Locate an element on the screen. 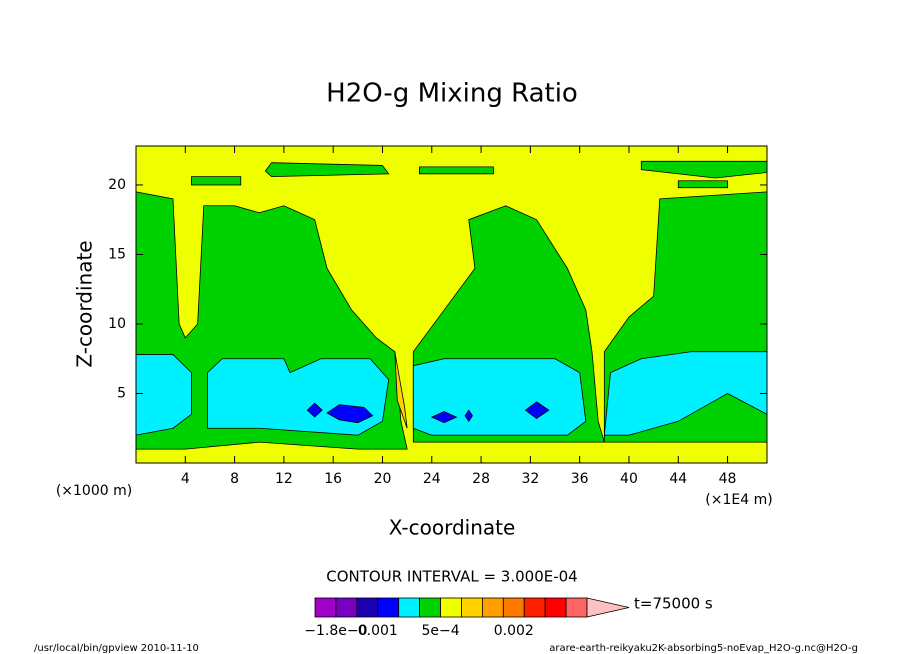 This screenshot has height=654, width=904. time-label: t=75000 s is located at coordinates (673, 604).